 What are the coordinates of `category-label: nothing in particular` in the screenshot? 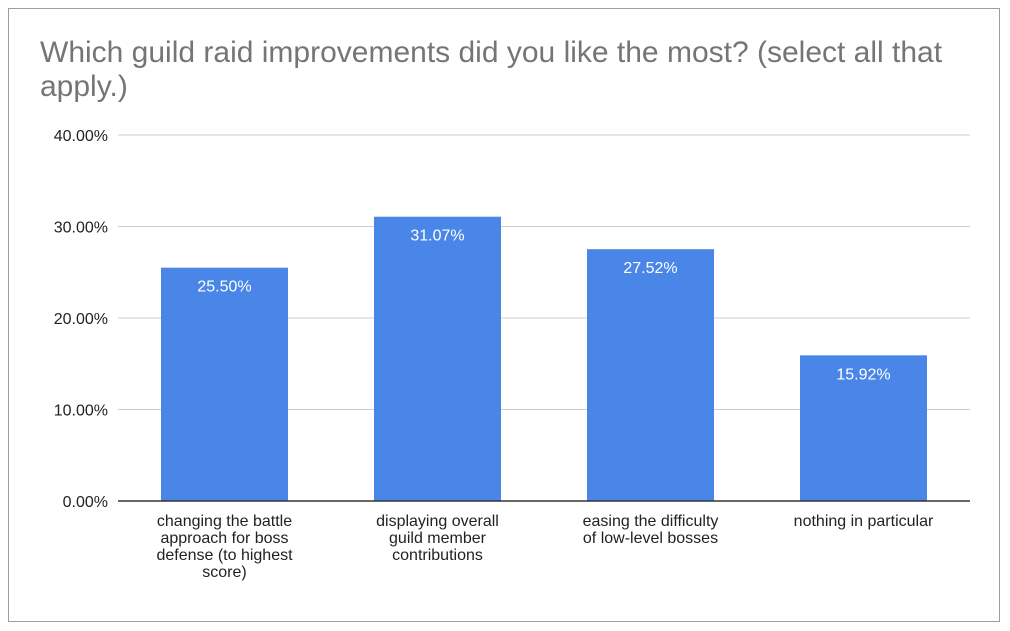 It's located at (864, 521).